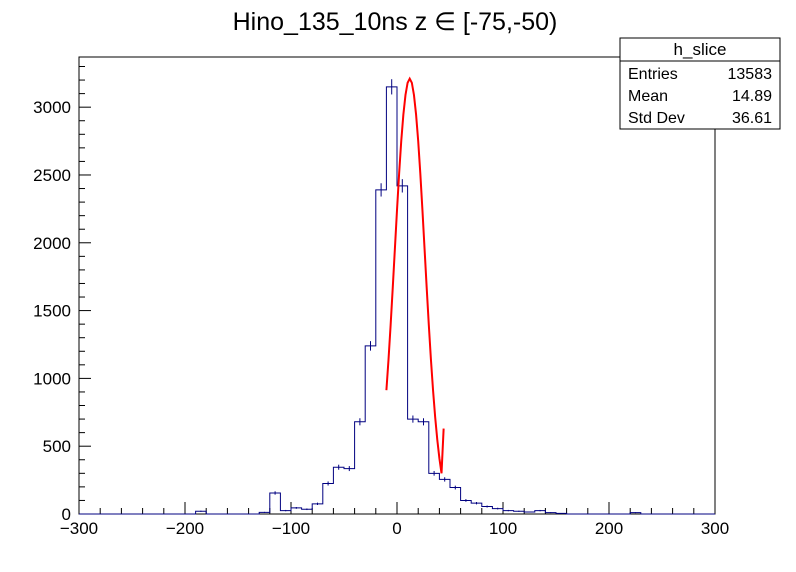 The width and height of the screenshot is (796, 572). Describe the element at coordinates (503, 528) in the screenshot. I see `x-tick-label: 100` at that location.